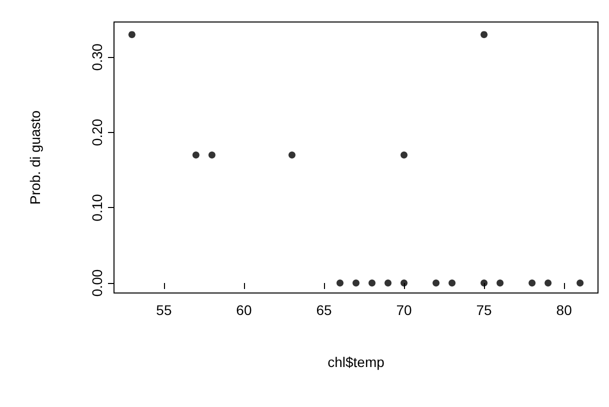  Describe the element at coordinates (484, 310) in the screenshot. I see `x-tick-label: 75` at that location.